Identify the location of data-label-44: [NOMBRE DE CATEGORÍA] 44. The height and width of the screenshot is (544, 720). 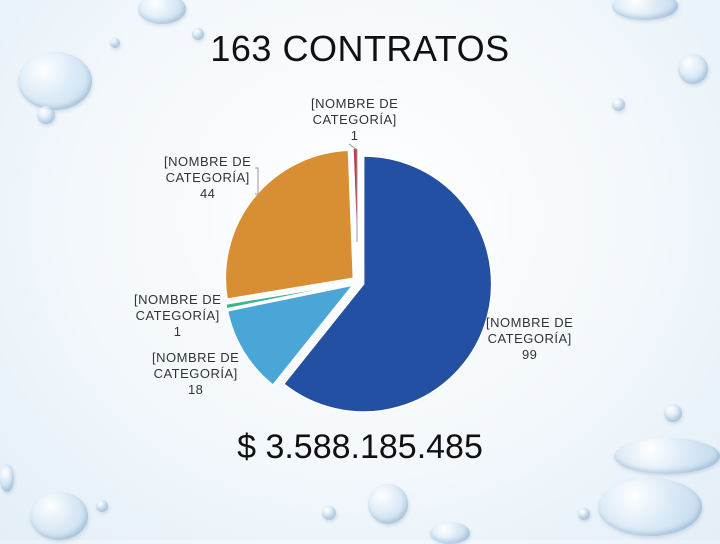
(207, 178).